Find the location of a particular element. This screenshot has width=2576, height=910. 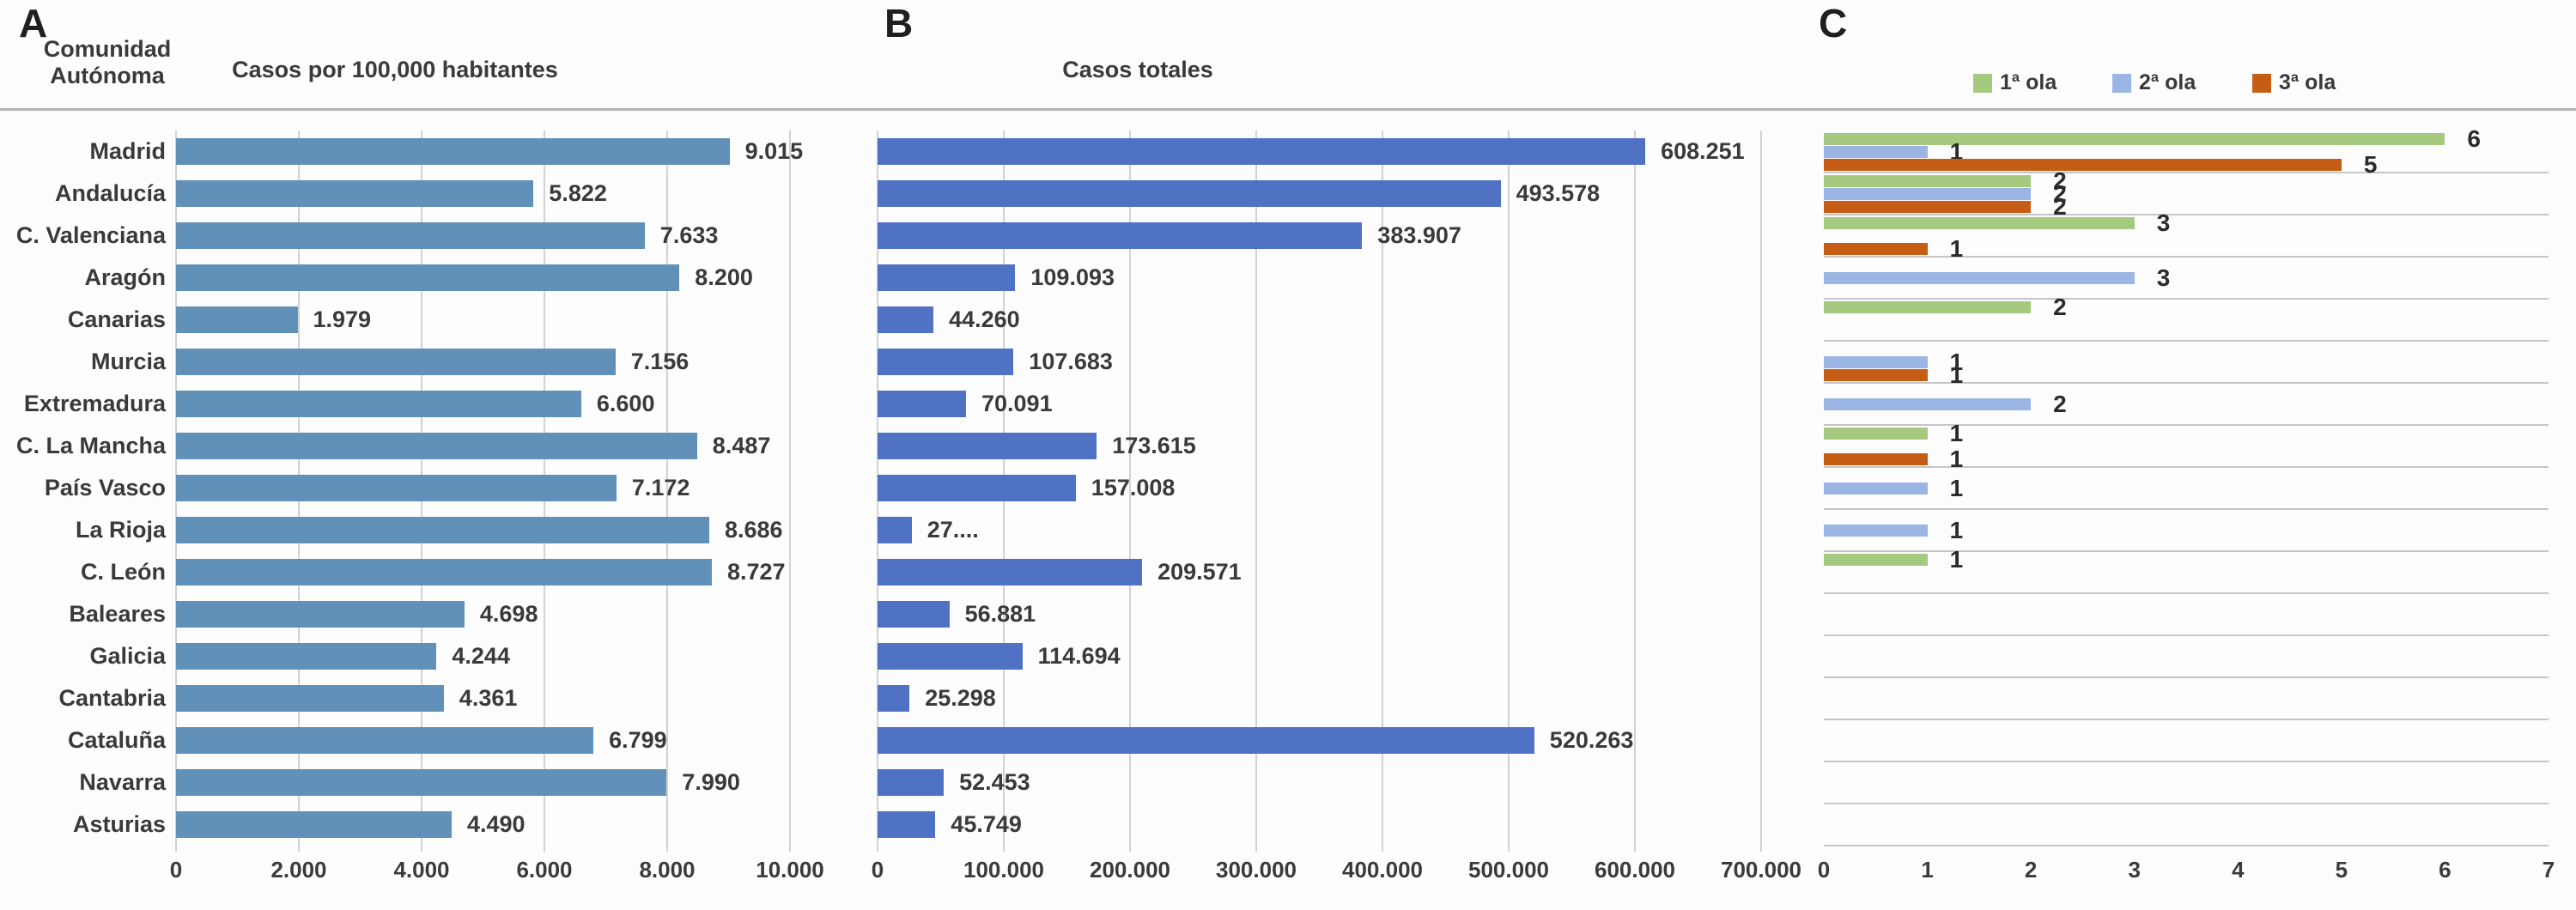

bar-value-label: 109.093 is located at coordinates (1072, 277).